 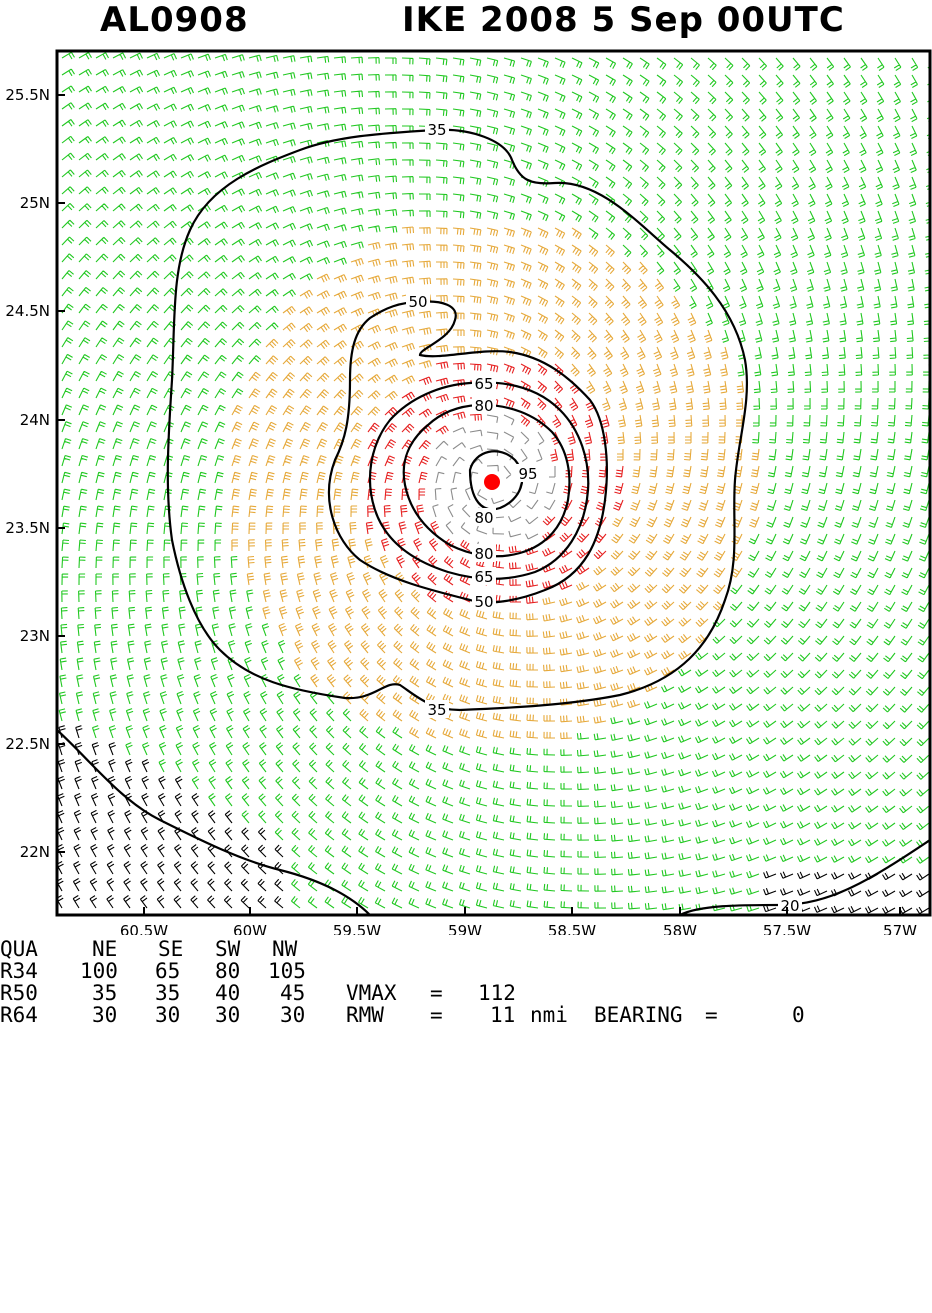 What do you see at coordinates (365, 1015) in the screenshot?
I see `rmw-label: RMW` at bounding box center [365, 1015].